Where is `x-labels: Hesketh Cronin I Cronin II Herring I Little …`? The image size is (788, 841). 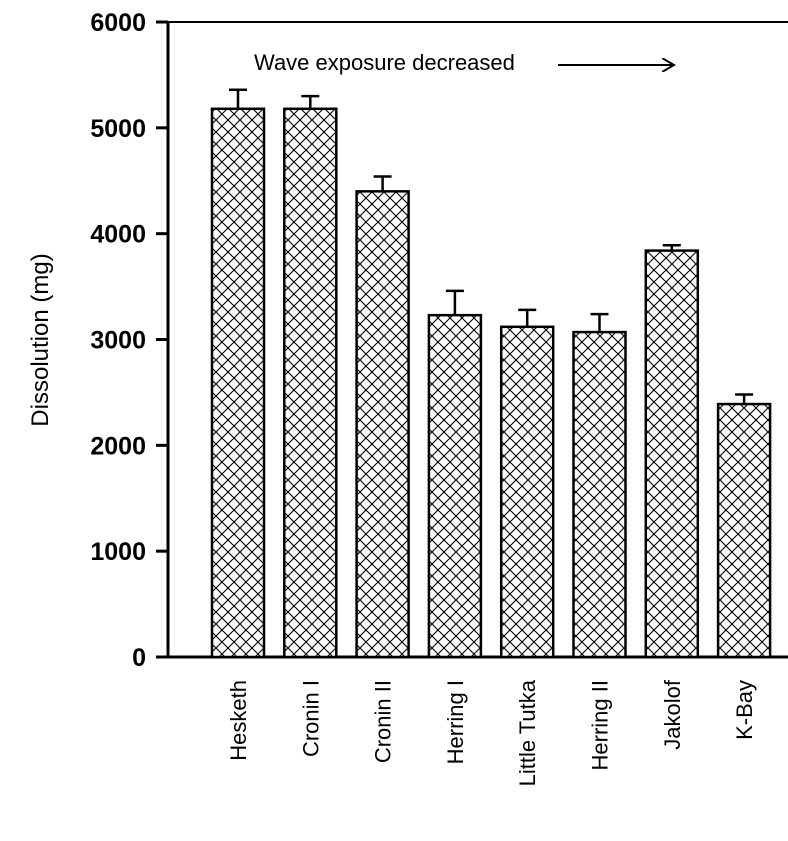
x-labels: Hesketh Cronin I Cronin II Herring I Little … is located at coordinates (491, 732).